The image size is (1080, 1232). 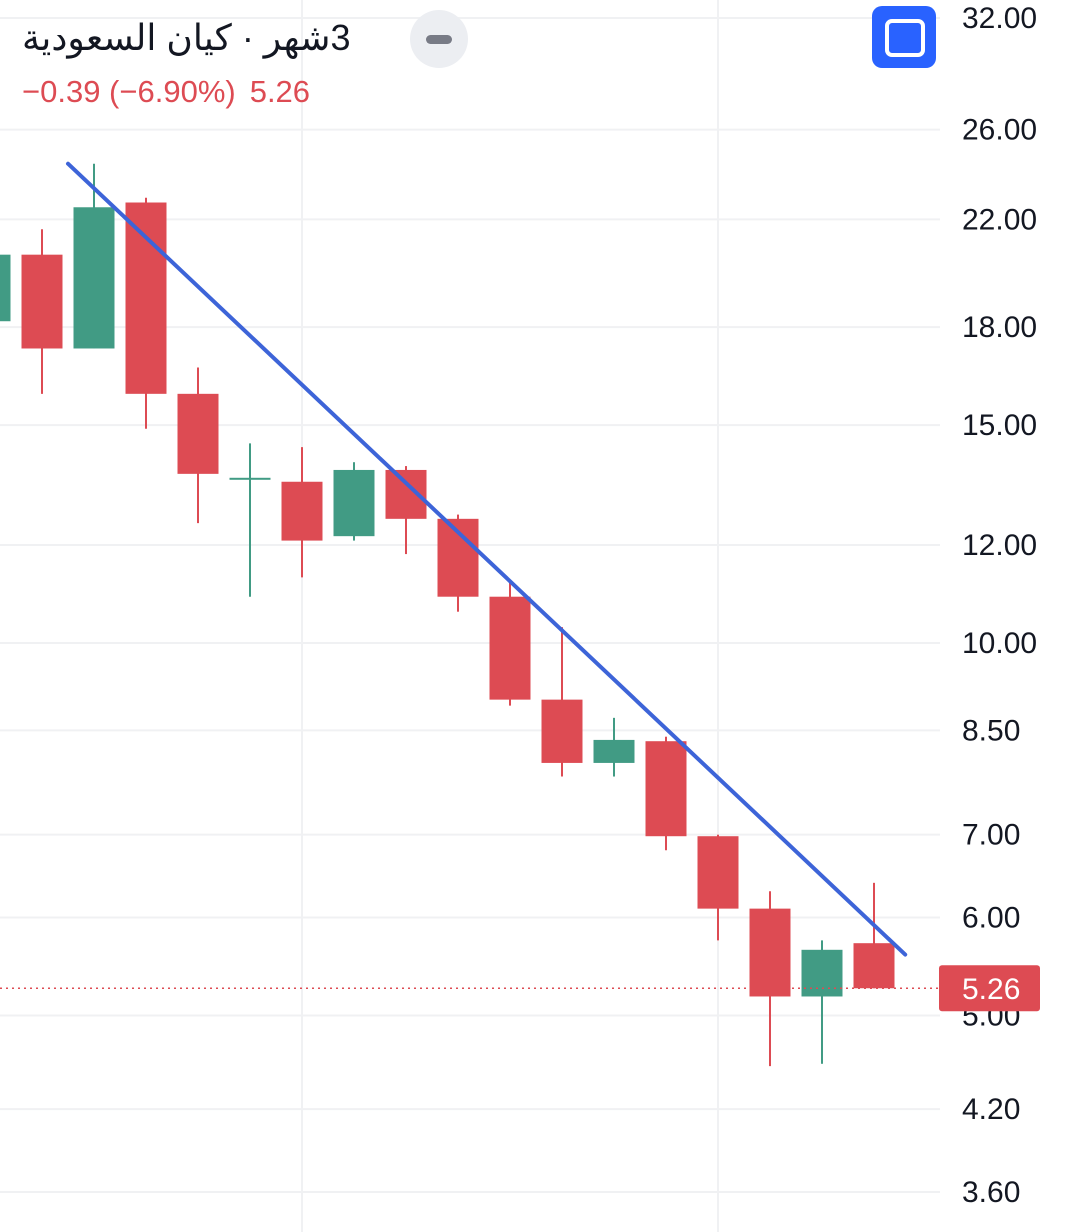 I want to click on minus-icon, so click(x=439, y=39).